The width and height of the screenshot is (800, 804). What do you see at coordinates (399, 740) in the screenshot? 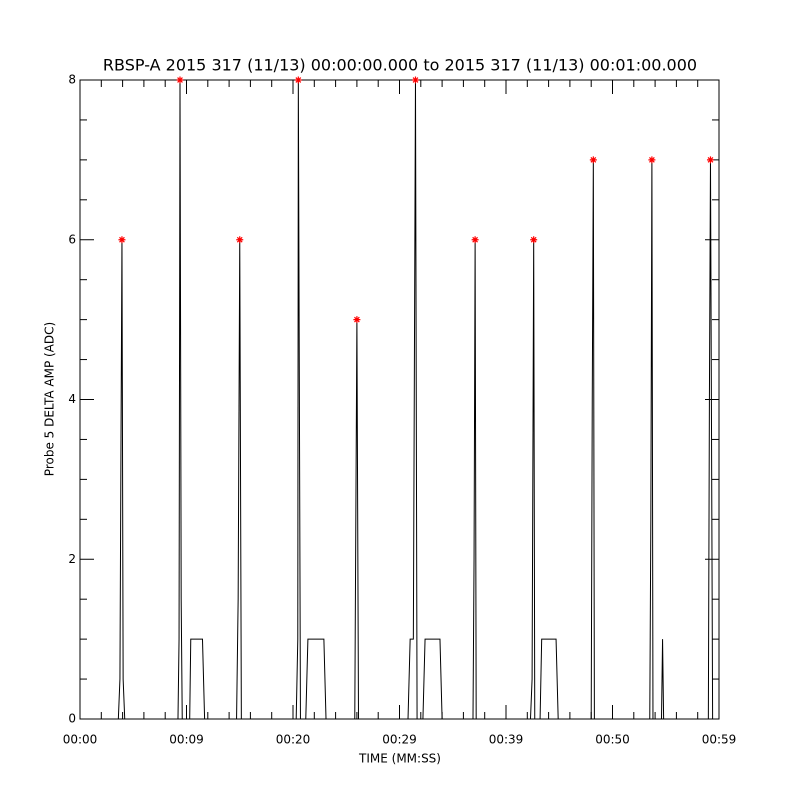
I see `x-tick-label: 00:29` at bounding box center [399, 740].